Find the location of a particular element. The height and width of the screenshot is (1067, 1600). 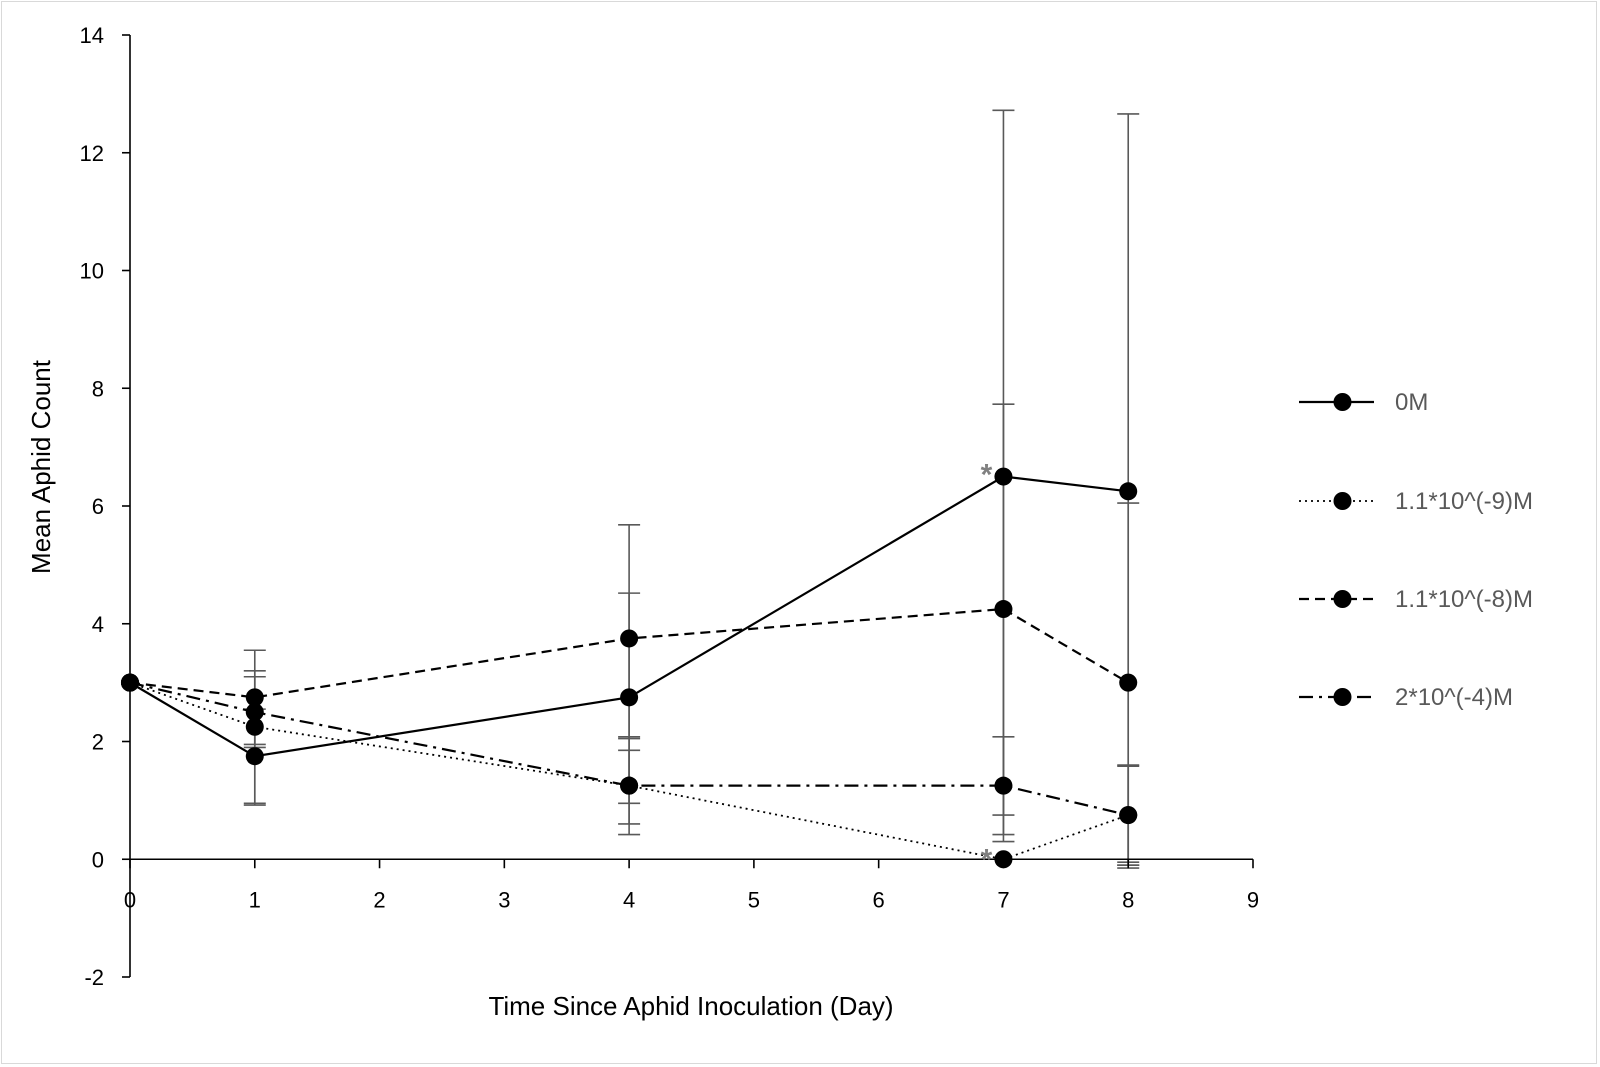

legend-label: 2*10^(-4)M is located at coordinates (1454, 697).